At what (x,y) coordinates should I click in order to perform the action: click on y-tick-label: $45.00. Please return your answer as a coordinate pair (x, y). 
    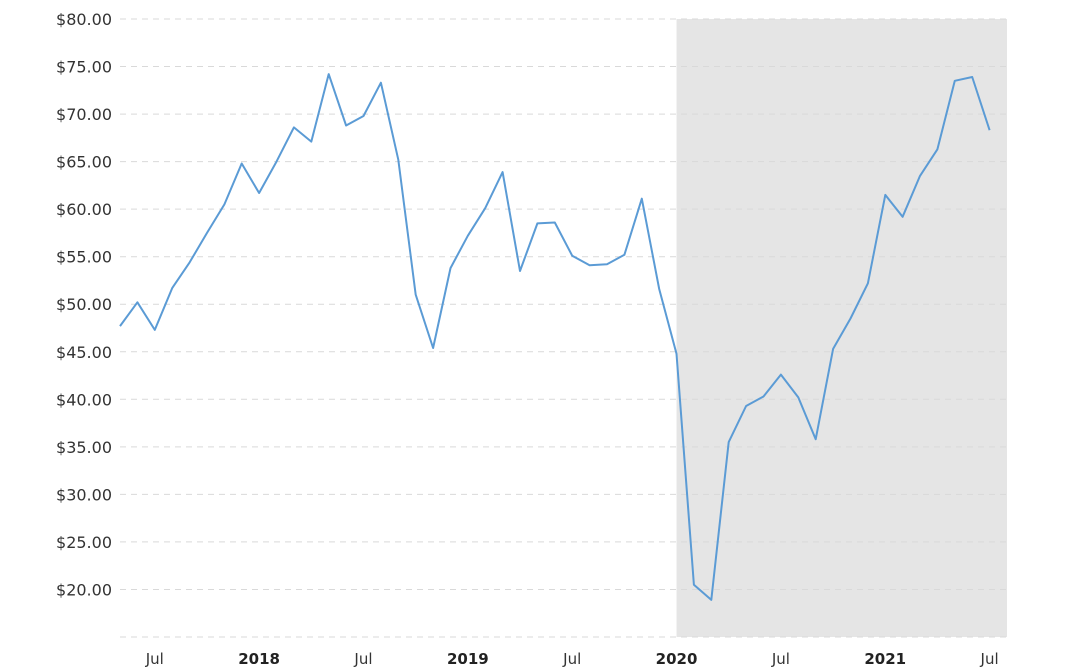
    Looking at the image, I should click on (84, 352).